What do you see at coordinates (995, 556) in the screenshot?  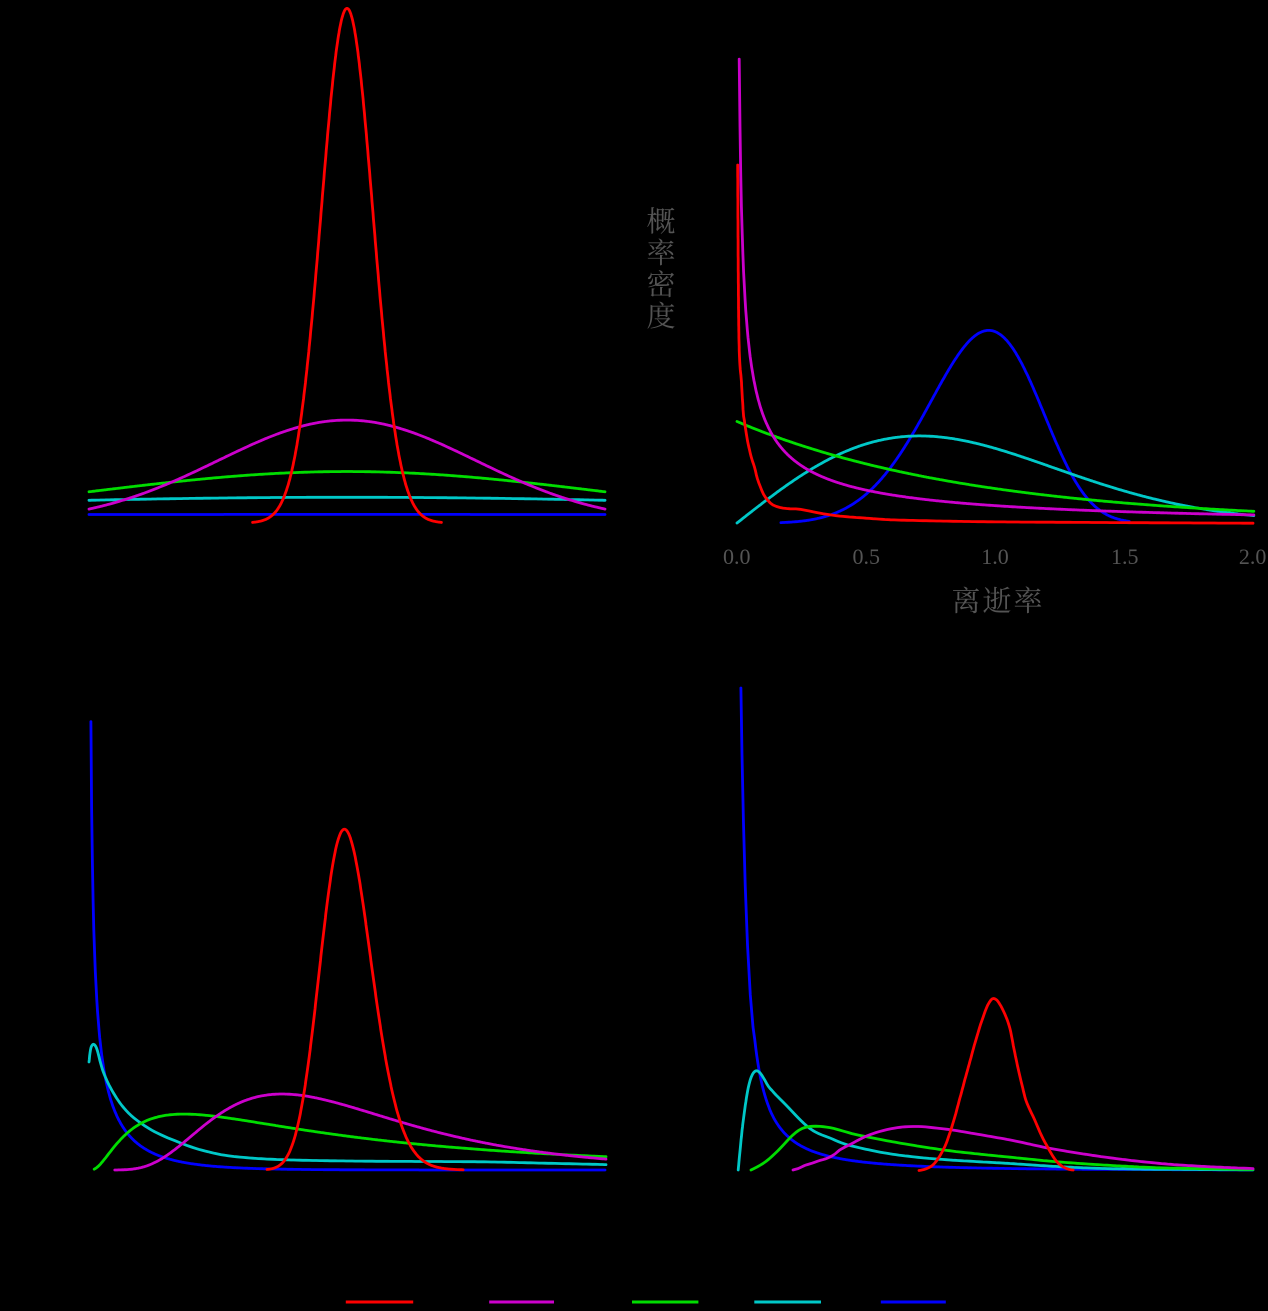 I see `svg-text: 1.0` at bounding box center [995, 556].